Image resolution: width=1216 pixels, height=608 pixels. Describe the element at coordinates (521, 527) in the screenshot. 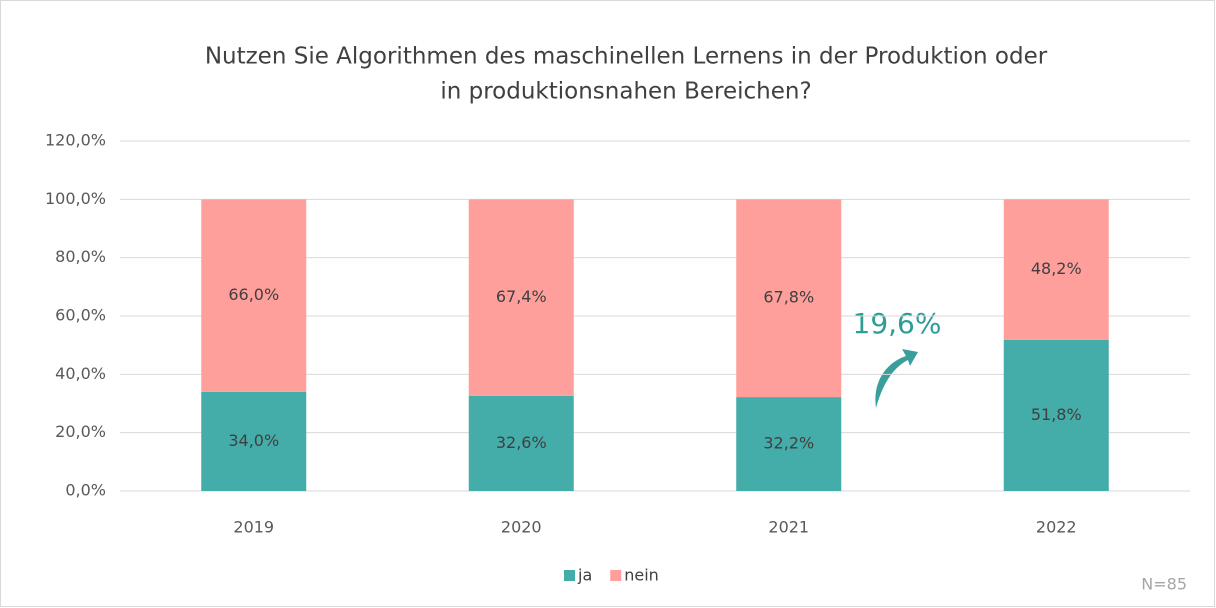

I see `x-tick-label: 2020` at that location.